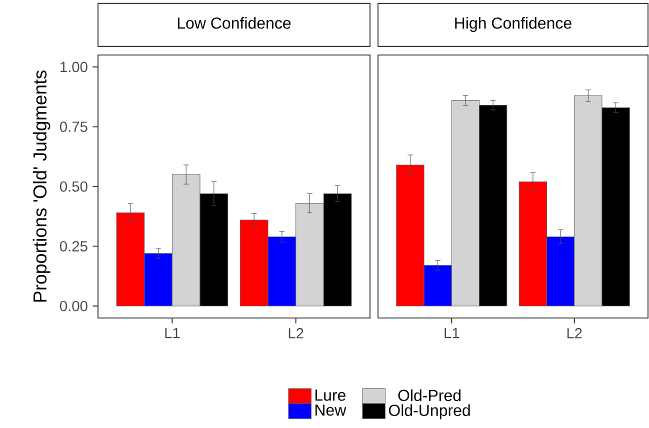  I want to click on y-tick-label: 0.00, so click(74, 306).